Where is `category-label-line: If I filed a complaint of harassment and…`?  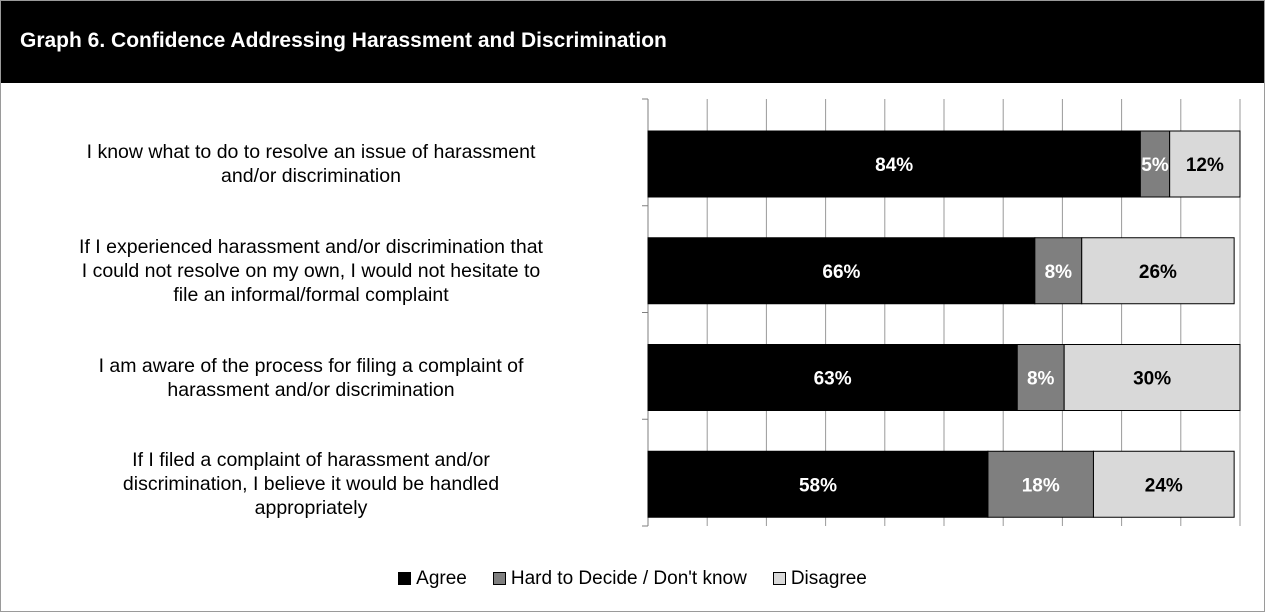
category-label-line: If I filed a complaint of harassment and… is located at coordinates (311, 460).